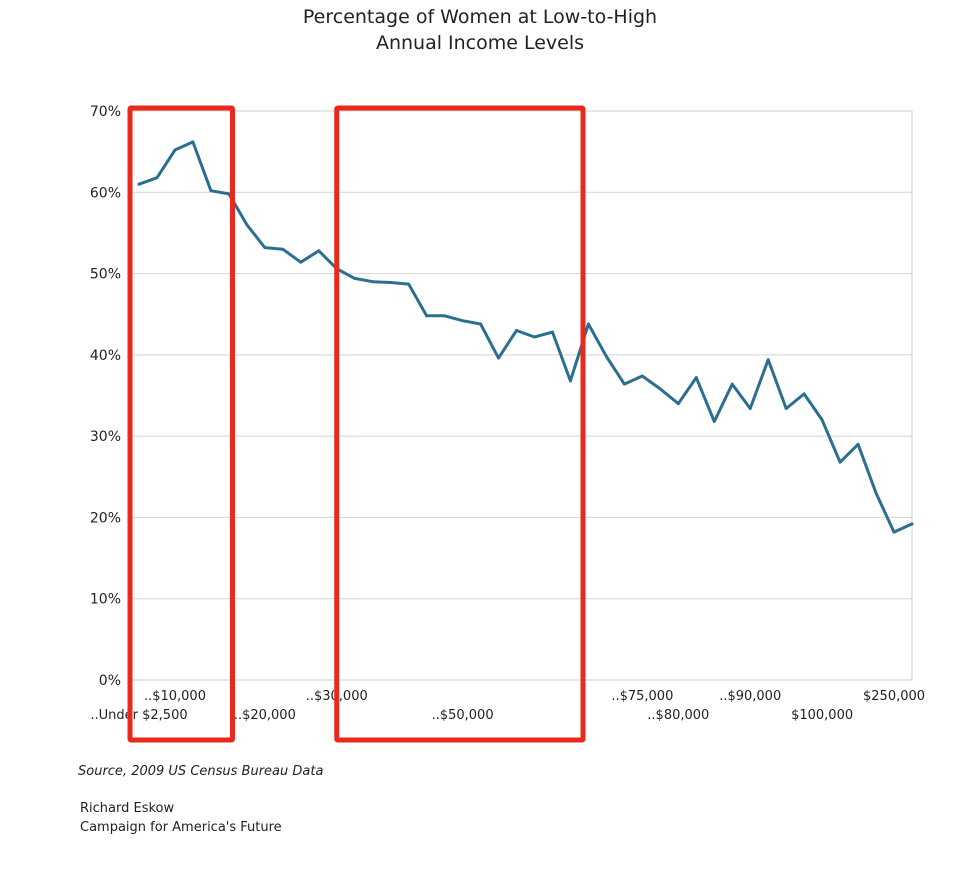  Describe the element at coordinates (678, 715) in the screenshot. I see `x-tick-label: ..$80,000` at that location.